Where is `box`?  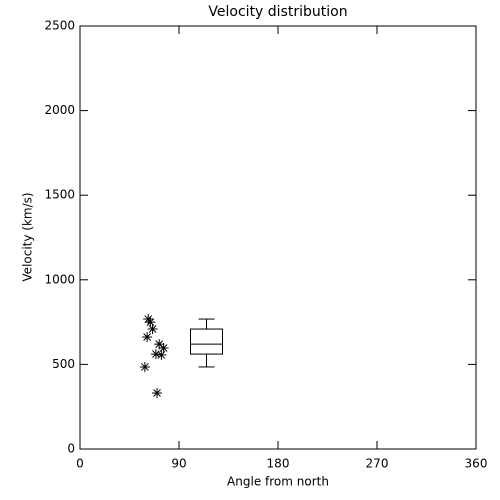
box is located at coordinates (206, 341).